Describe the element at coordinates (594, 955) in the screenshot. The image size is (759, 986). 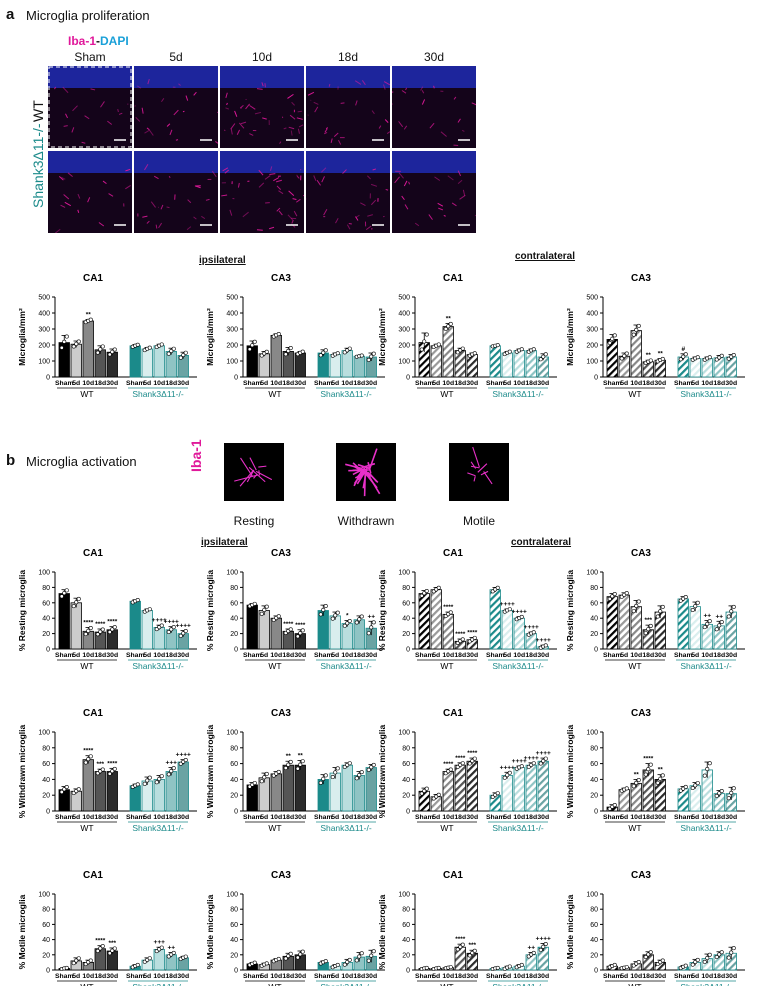
I see `y-tick-label: 20` at that location.